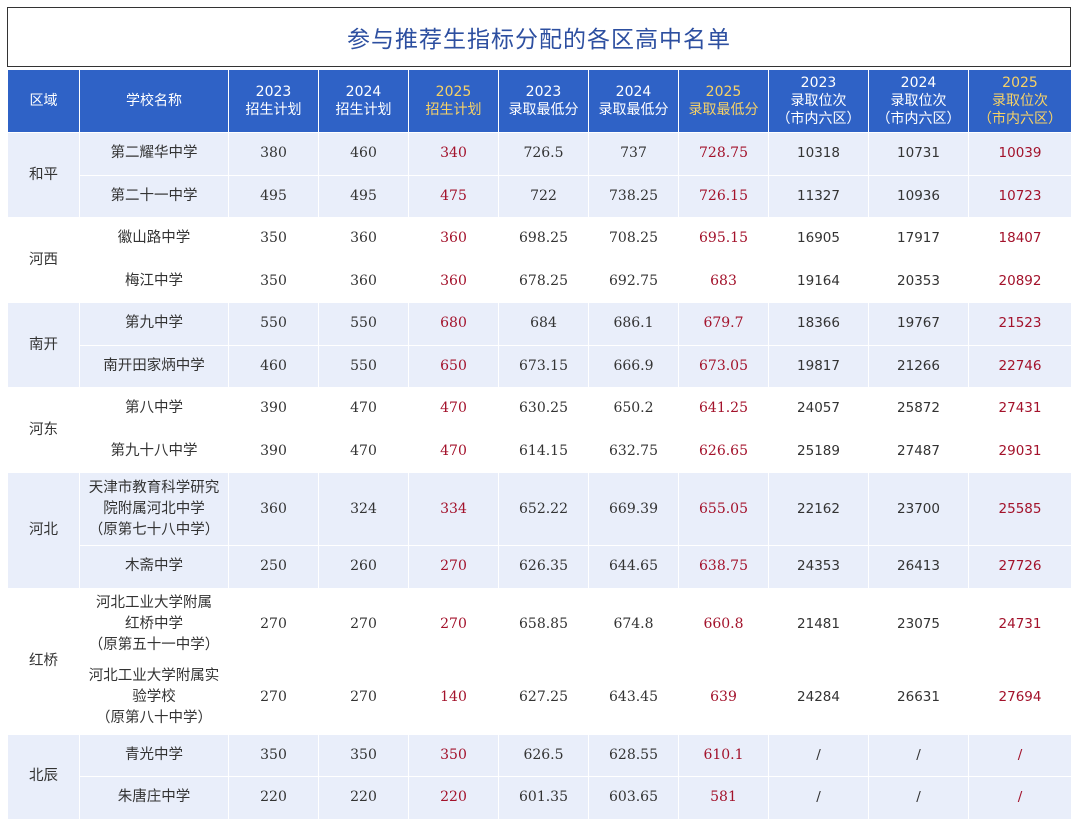 Image resolution: width=1080 pixels, height=825 pixels. Describe the element at coordinates (273, 509) in the screenshot. I see `value-cell-2: 360` at that location.